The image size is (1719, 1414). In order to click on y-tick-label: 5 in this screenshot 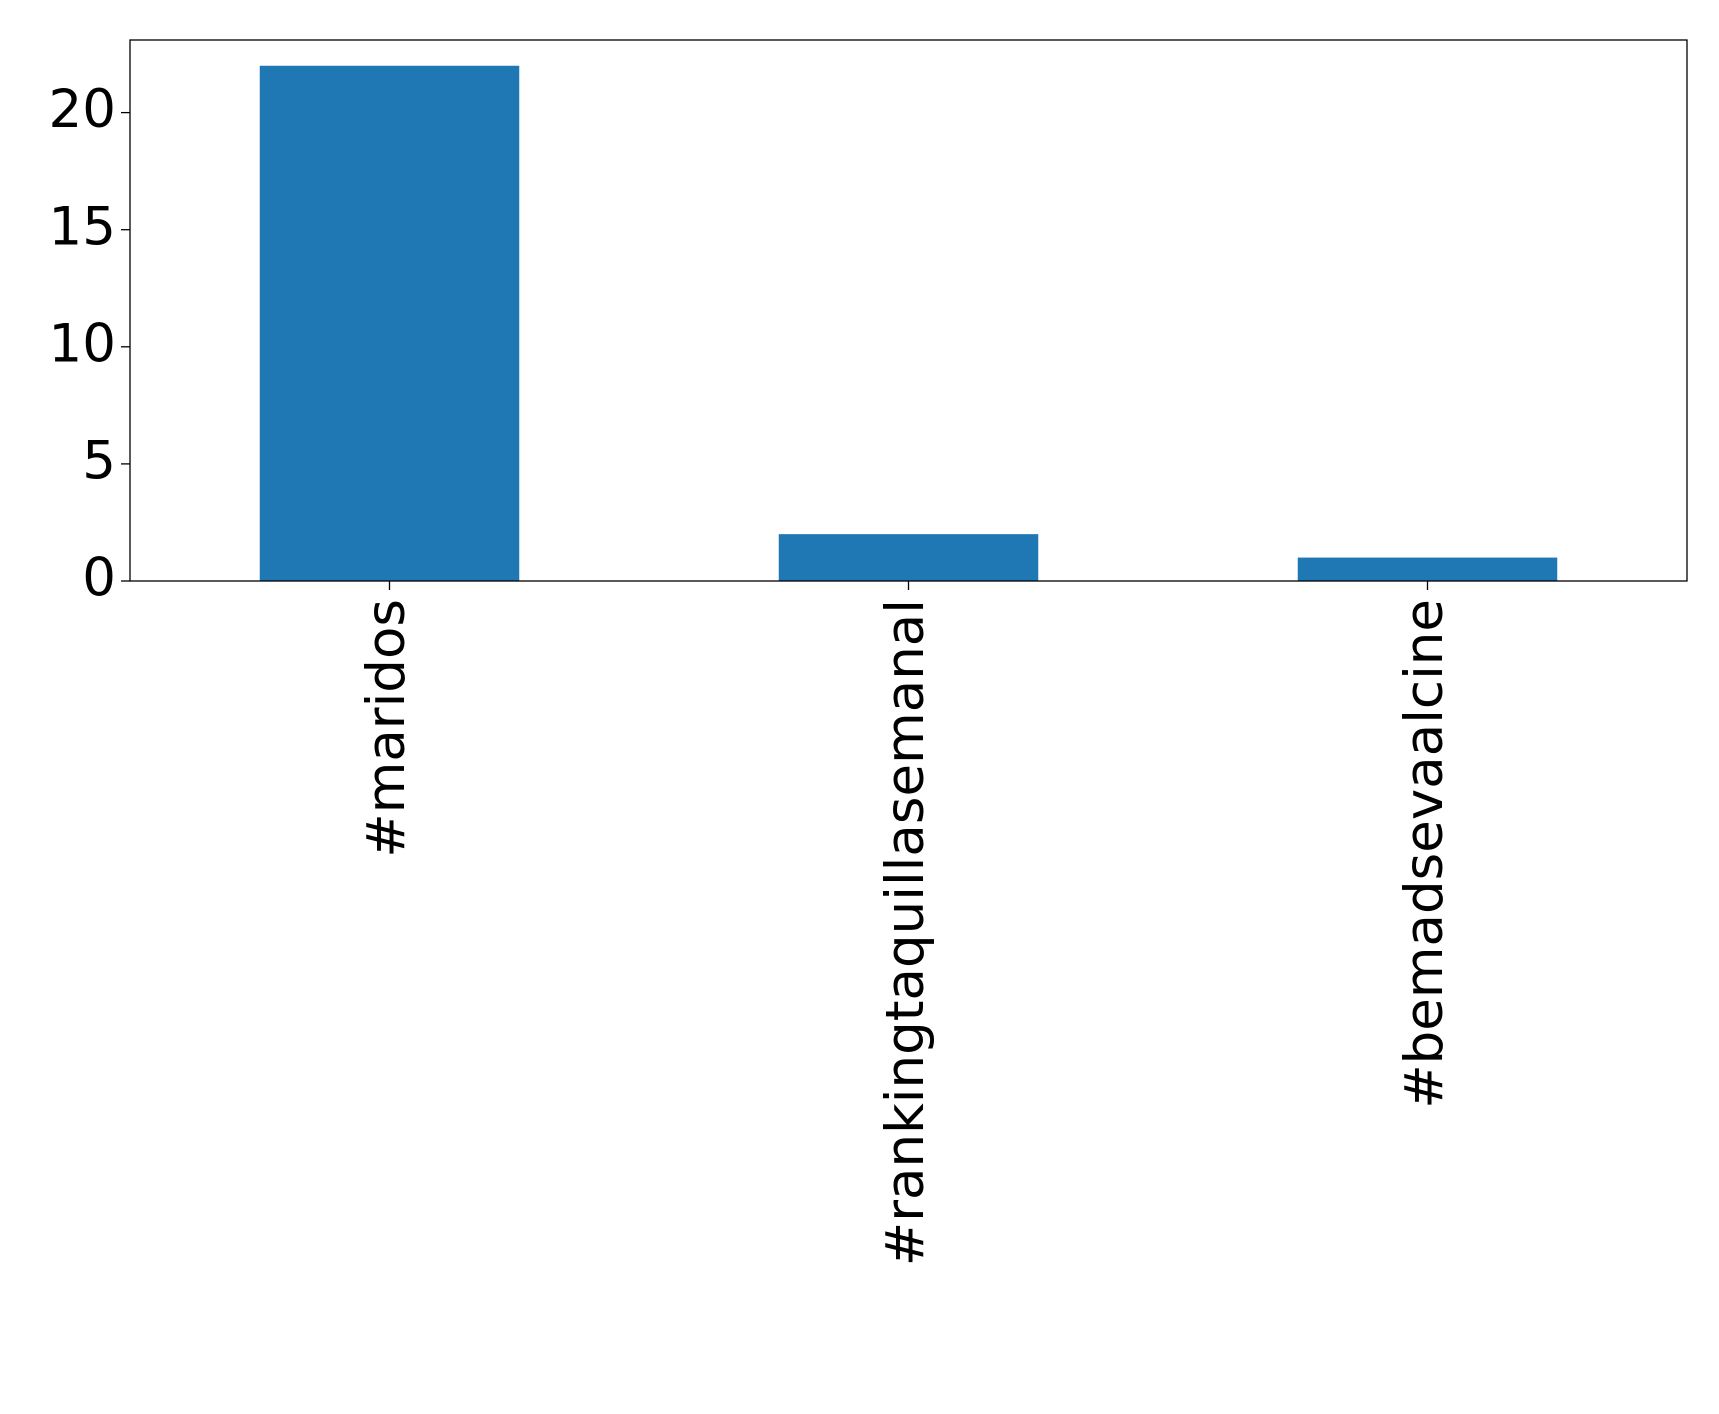, I will do `click(99, 461)`.